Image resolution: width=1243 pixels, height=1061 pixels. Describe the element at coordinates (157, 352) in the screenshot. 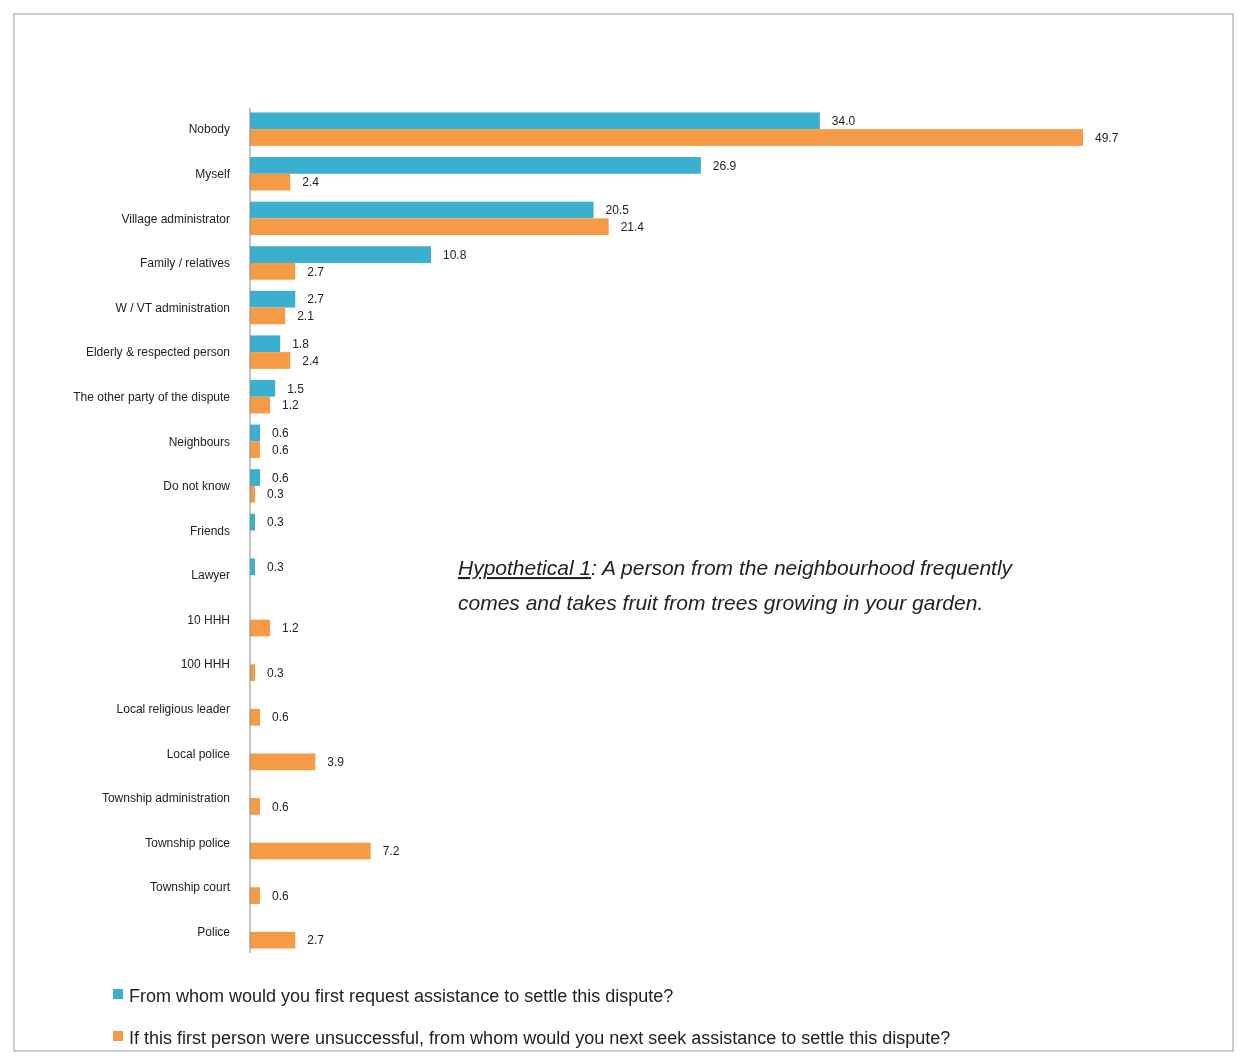

I see `y-tick-label: Elderly & respected person` at that location.